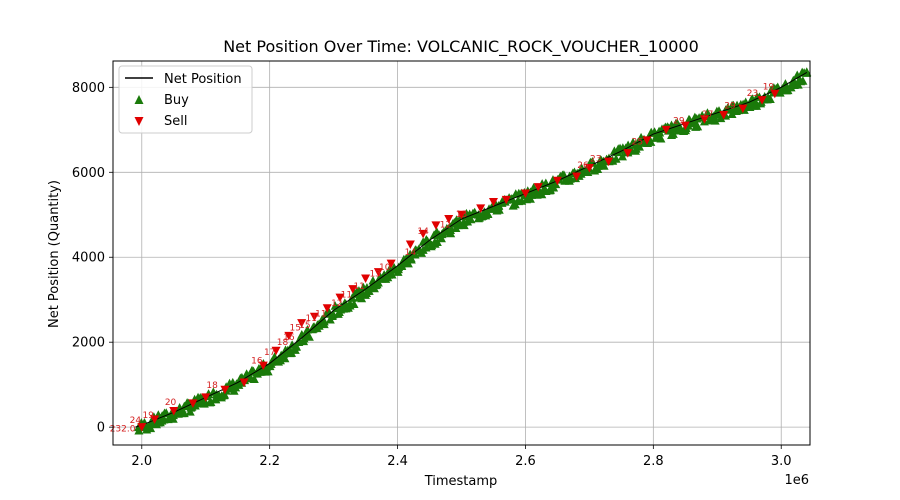 Image resolution: width=900 pixels, height=500 pixels. Describe the element at coordinates (461, 457) in the screenshot. I see `x-ticks-layer: 2.0 2.2 2.4 2.6 2.8 3.0` at that location.